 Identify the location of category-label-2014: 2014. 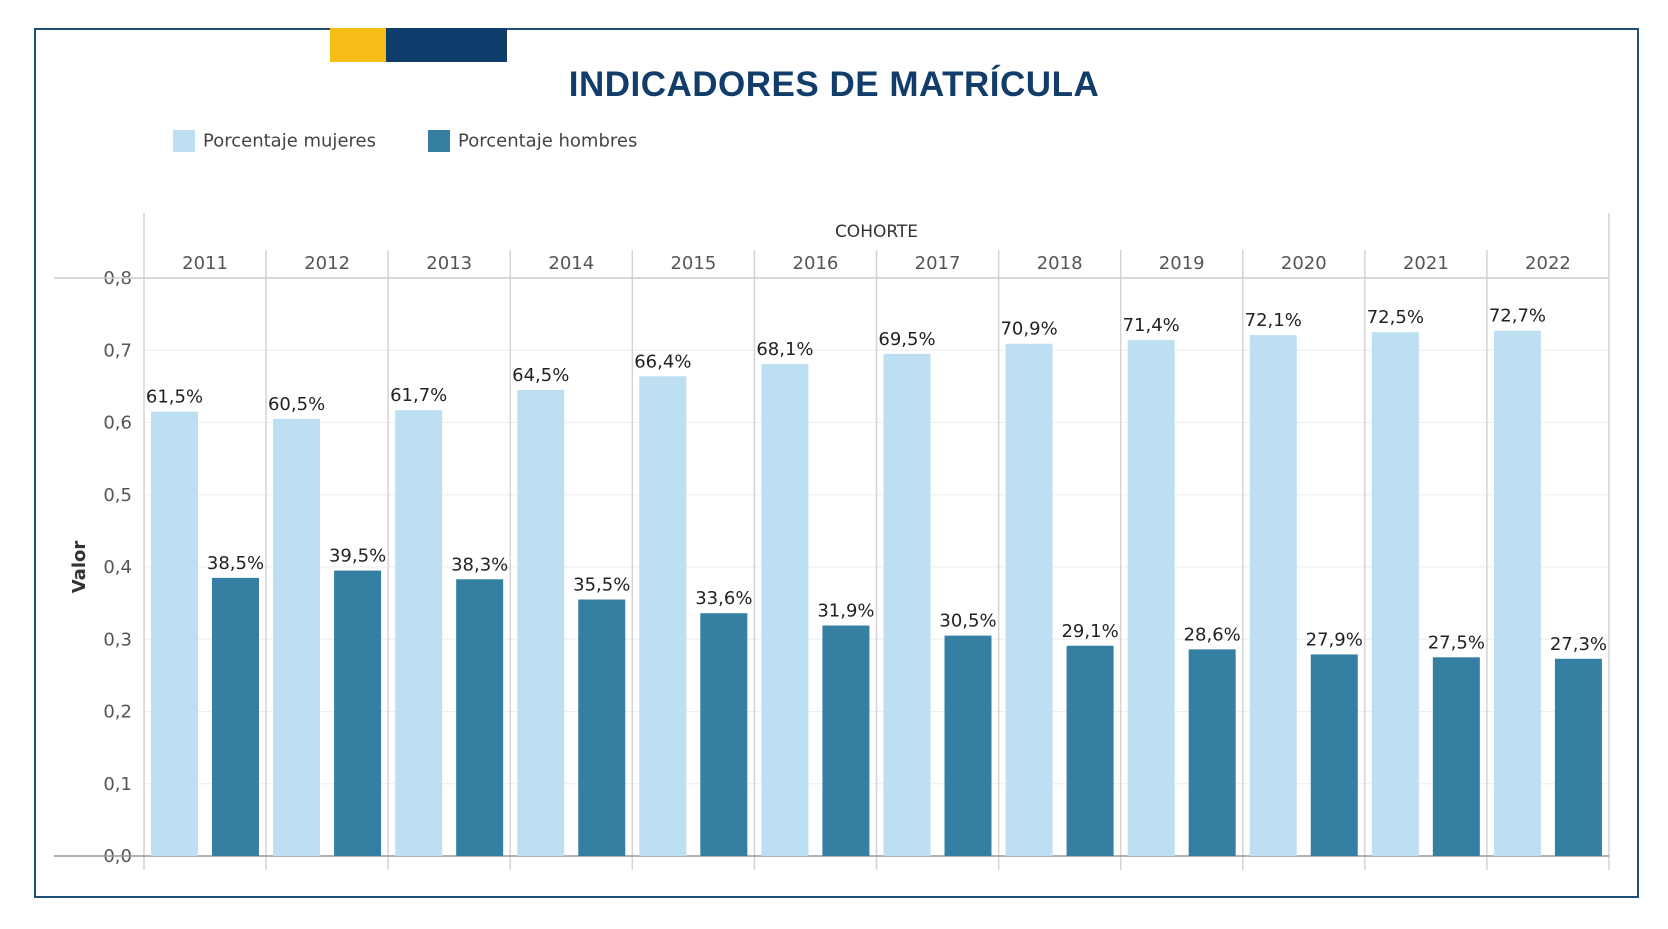
(571, 263).